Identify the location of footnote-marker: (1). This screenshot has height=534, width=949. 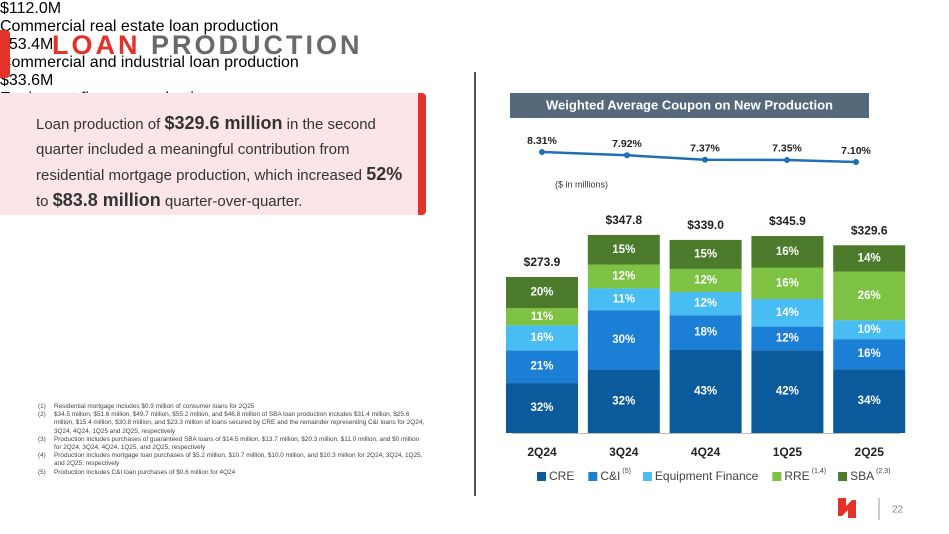
(42, 406).